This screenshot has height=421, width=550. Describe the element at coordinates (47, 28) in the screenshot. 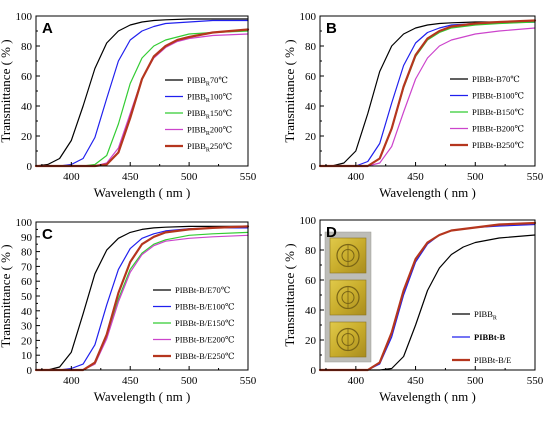

I see `panel-label: A` at that location.